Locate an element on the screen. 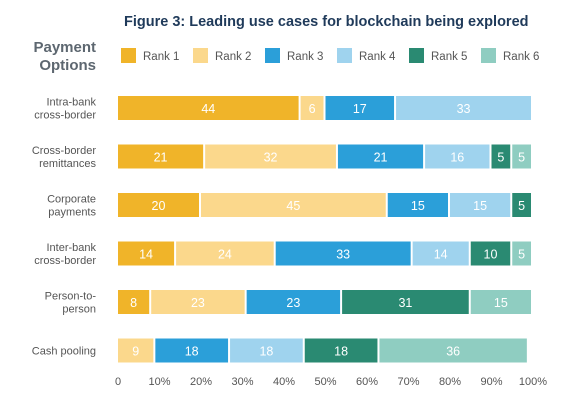  data-label-intra-bank-cross-border-rank-2: 6 is located at coordinates (312, 109).